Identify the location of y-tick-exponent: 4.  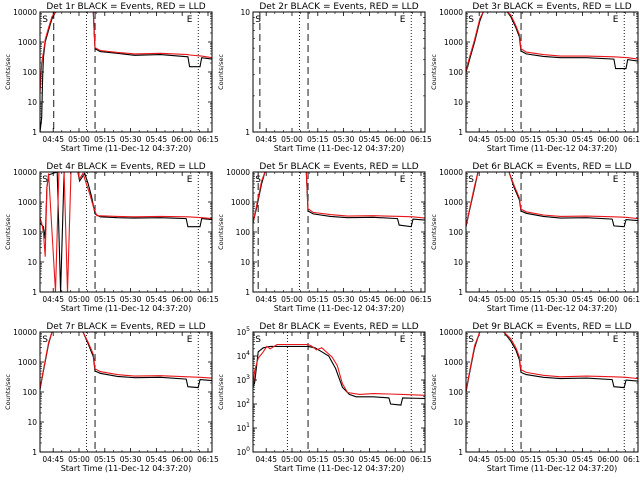
(248, 353).